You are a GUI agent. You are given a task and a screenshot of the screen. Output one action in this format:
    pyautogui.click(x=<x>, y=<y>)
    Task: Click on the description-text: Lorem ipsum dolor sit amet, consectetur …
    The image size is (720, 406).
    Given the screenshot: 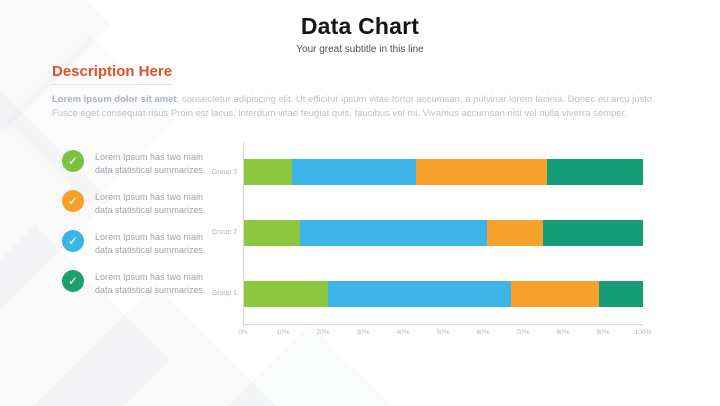 What is the action you would take?
    pyautogui.click(x=360, y=107)
    